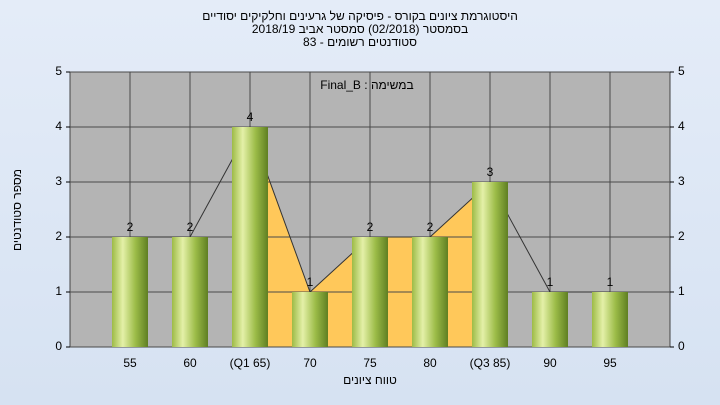  Describe the element at coordinates (490, 363) in the screenshot. I see `x-tick-label: (Q3 85)` at that location.